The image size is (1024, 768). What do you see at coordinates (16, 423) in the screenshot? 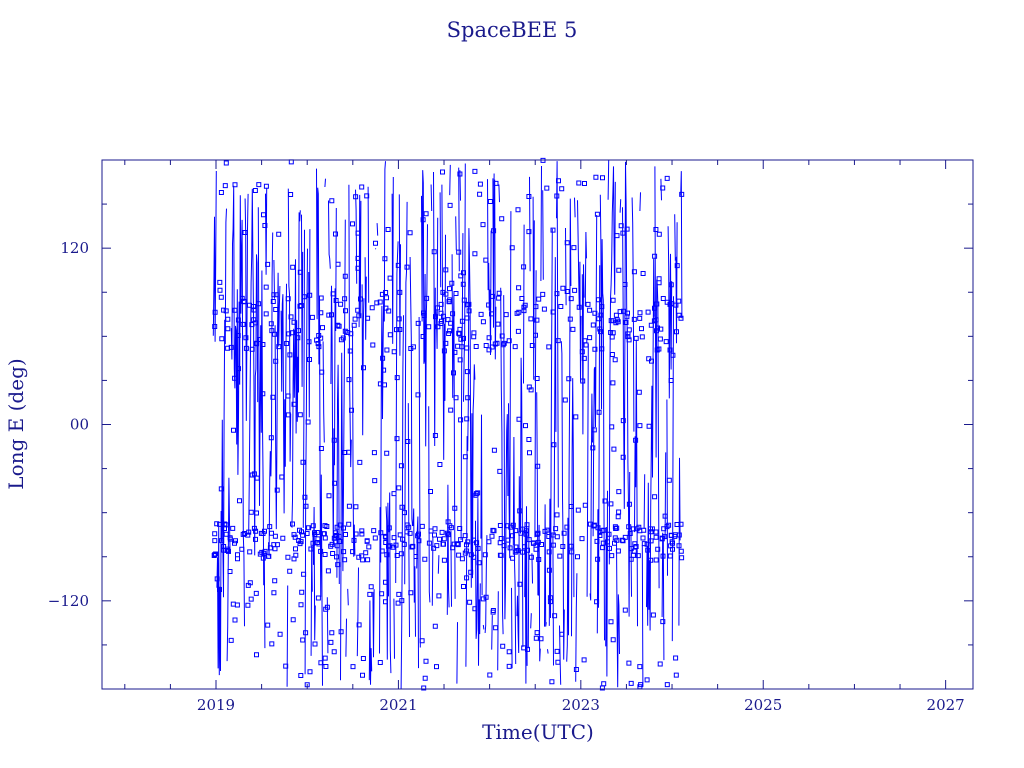
I see `y-axis-label: Long E (deg)` at bounding box center [16, 423].